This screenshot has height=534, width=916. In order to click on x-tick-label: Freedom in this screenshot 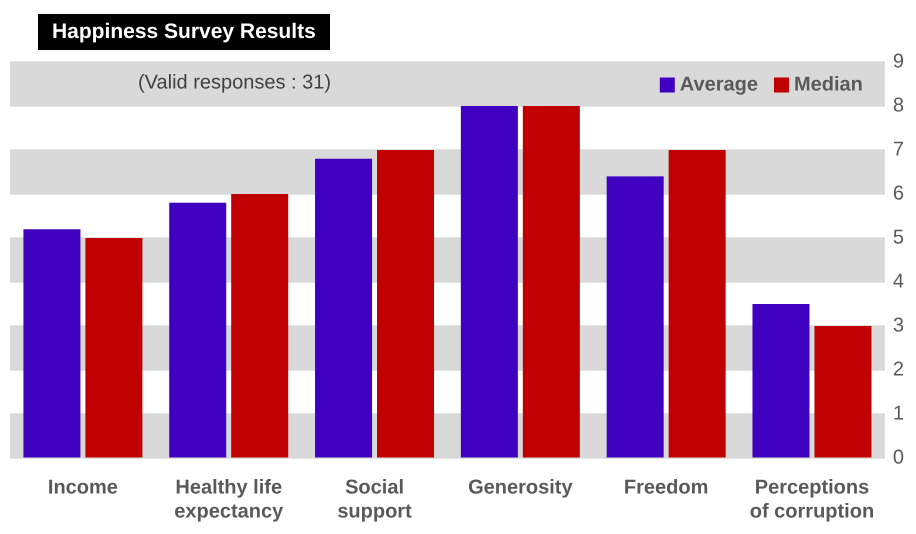, I will do `click(666, 487)`.